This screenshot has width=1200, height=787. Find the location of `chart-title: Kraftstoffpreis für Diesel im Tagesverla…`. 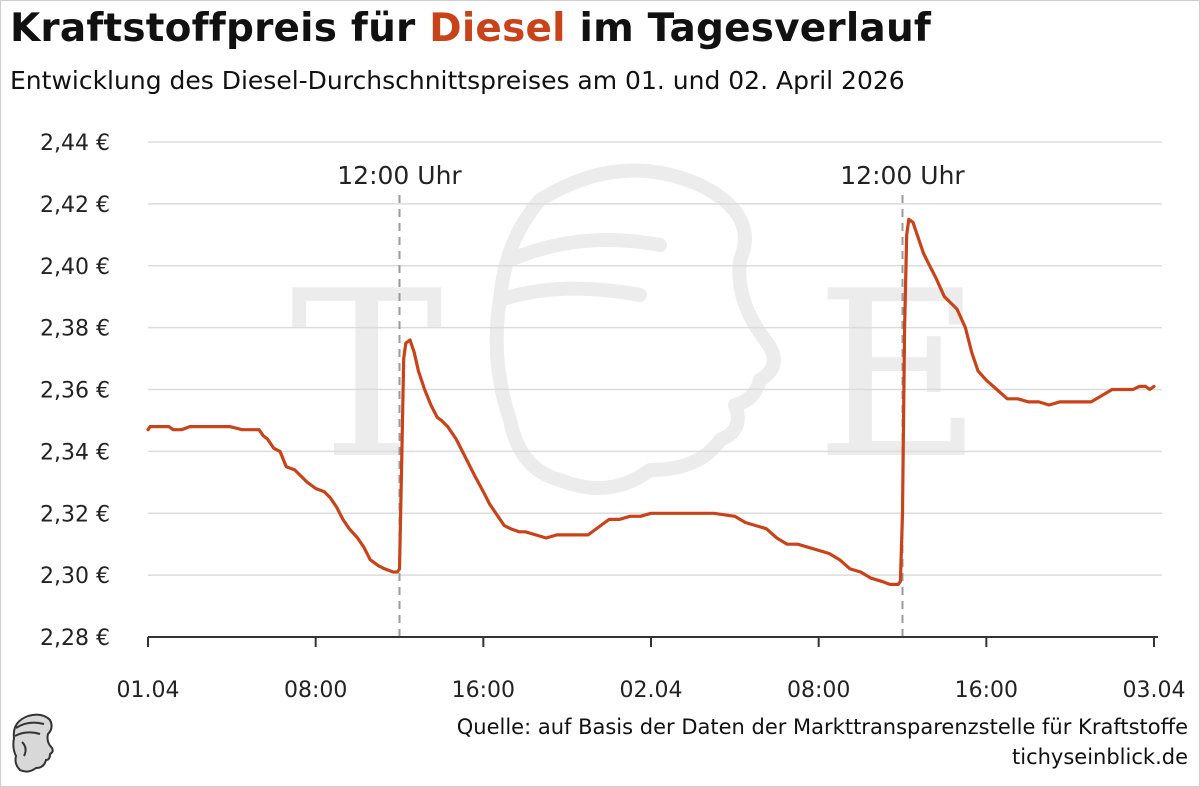

chart-title: Kraftstoffpreis für Diesel im Tagesverla… is located at coordinates (470, 28).